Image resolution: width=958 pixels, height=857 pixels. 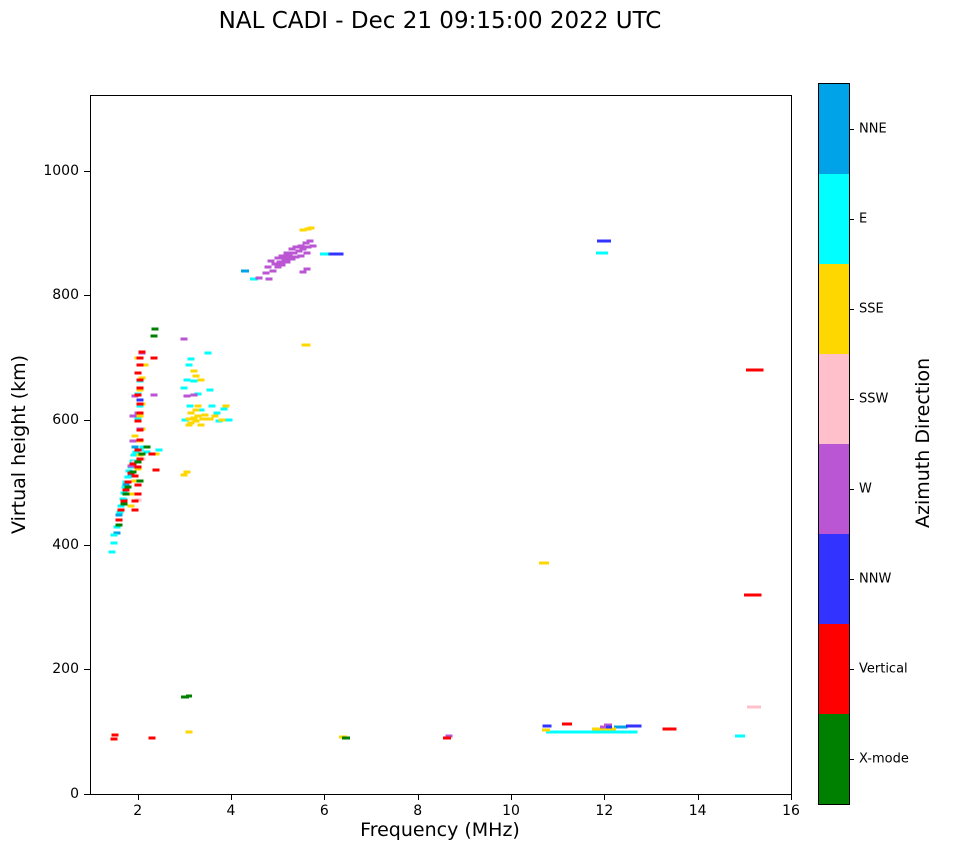 What do you see at coordinates (791, 811) in the screenshot?
I see `x-tick-label: 16` at bounding box center [791, 811].